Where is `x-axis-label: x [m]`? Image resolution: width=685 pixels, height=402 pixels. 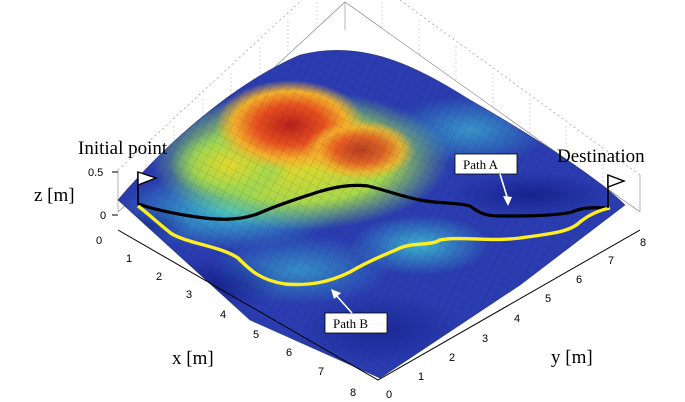
x-axis-label: x [m] is located at coordinates (193, 358).